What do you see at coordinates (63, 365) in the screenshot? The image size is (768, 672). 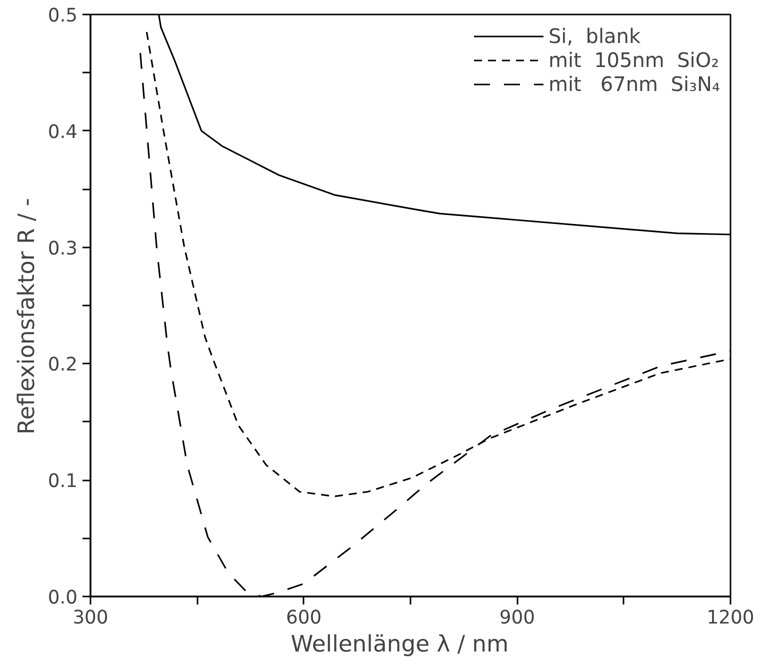 I see `y-tick-label: 0.2` at bounding box center [63, 365].